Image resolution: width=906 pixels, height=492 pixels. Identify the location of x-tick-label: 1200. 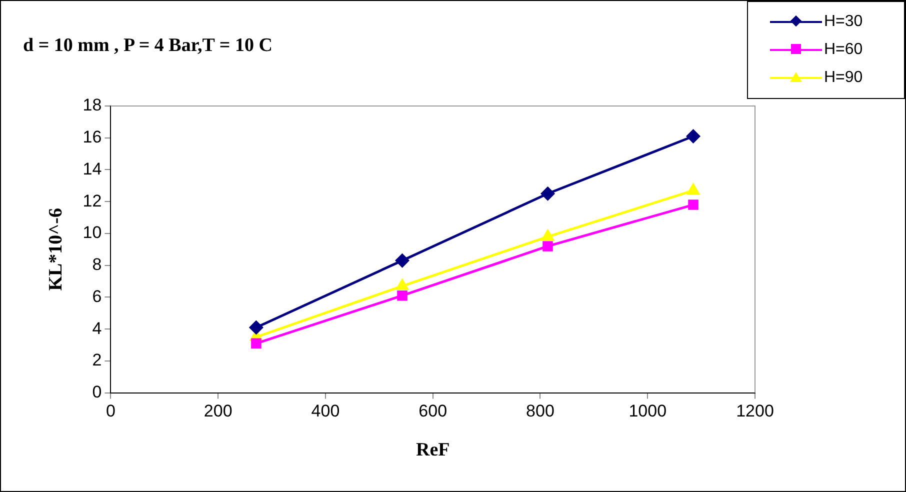
(755, 411).